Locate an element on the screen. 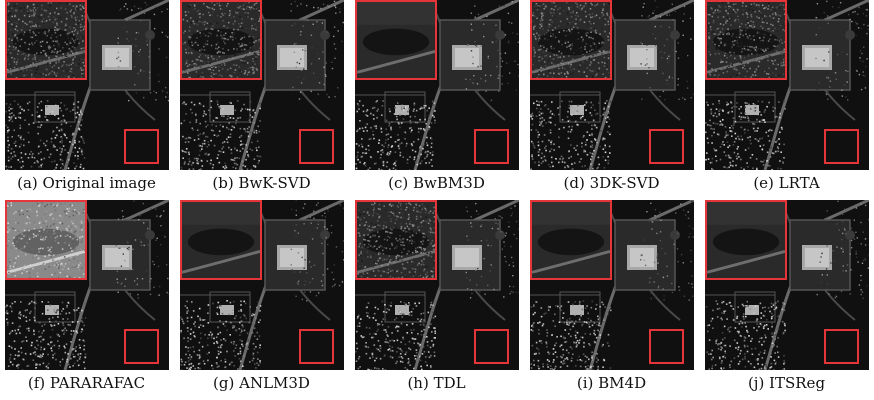 This screenshot has height=400, width=874. panel-caption: (i) BM4D is located at coordinates (611, 383).